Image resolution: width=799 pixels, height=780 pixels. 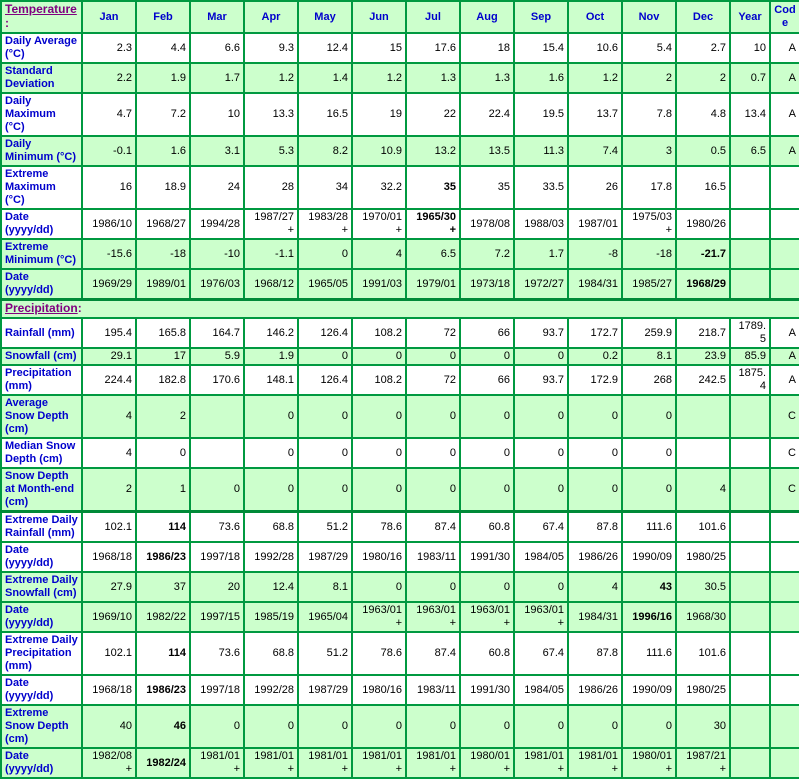 I want to click on table-cell: 4.8, so click(x=703, y=114).